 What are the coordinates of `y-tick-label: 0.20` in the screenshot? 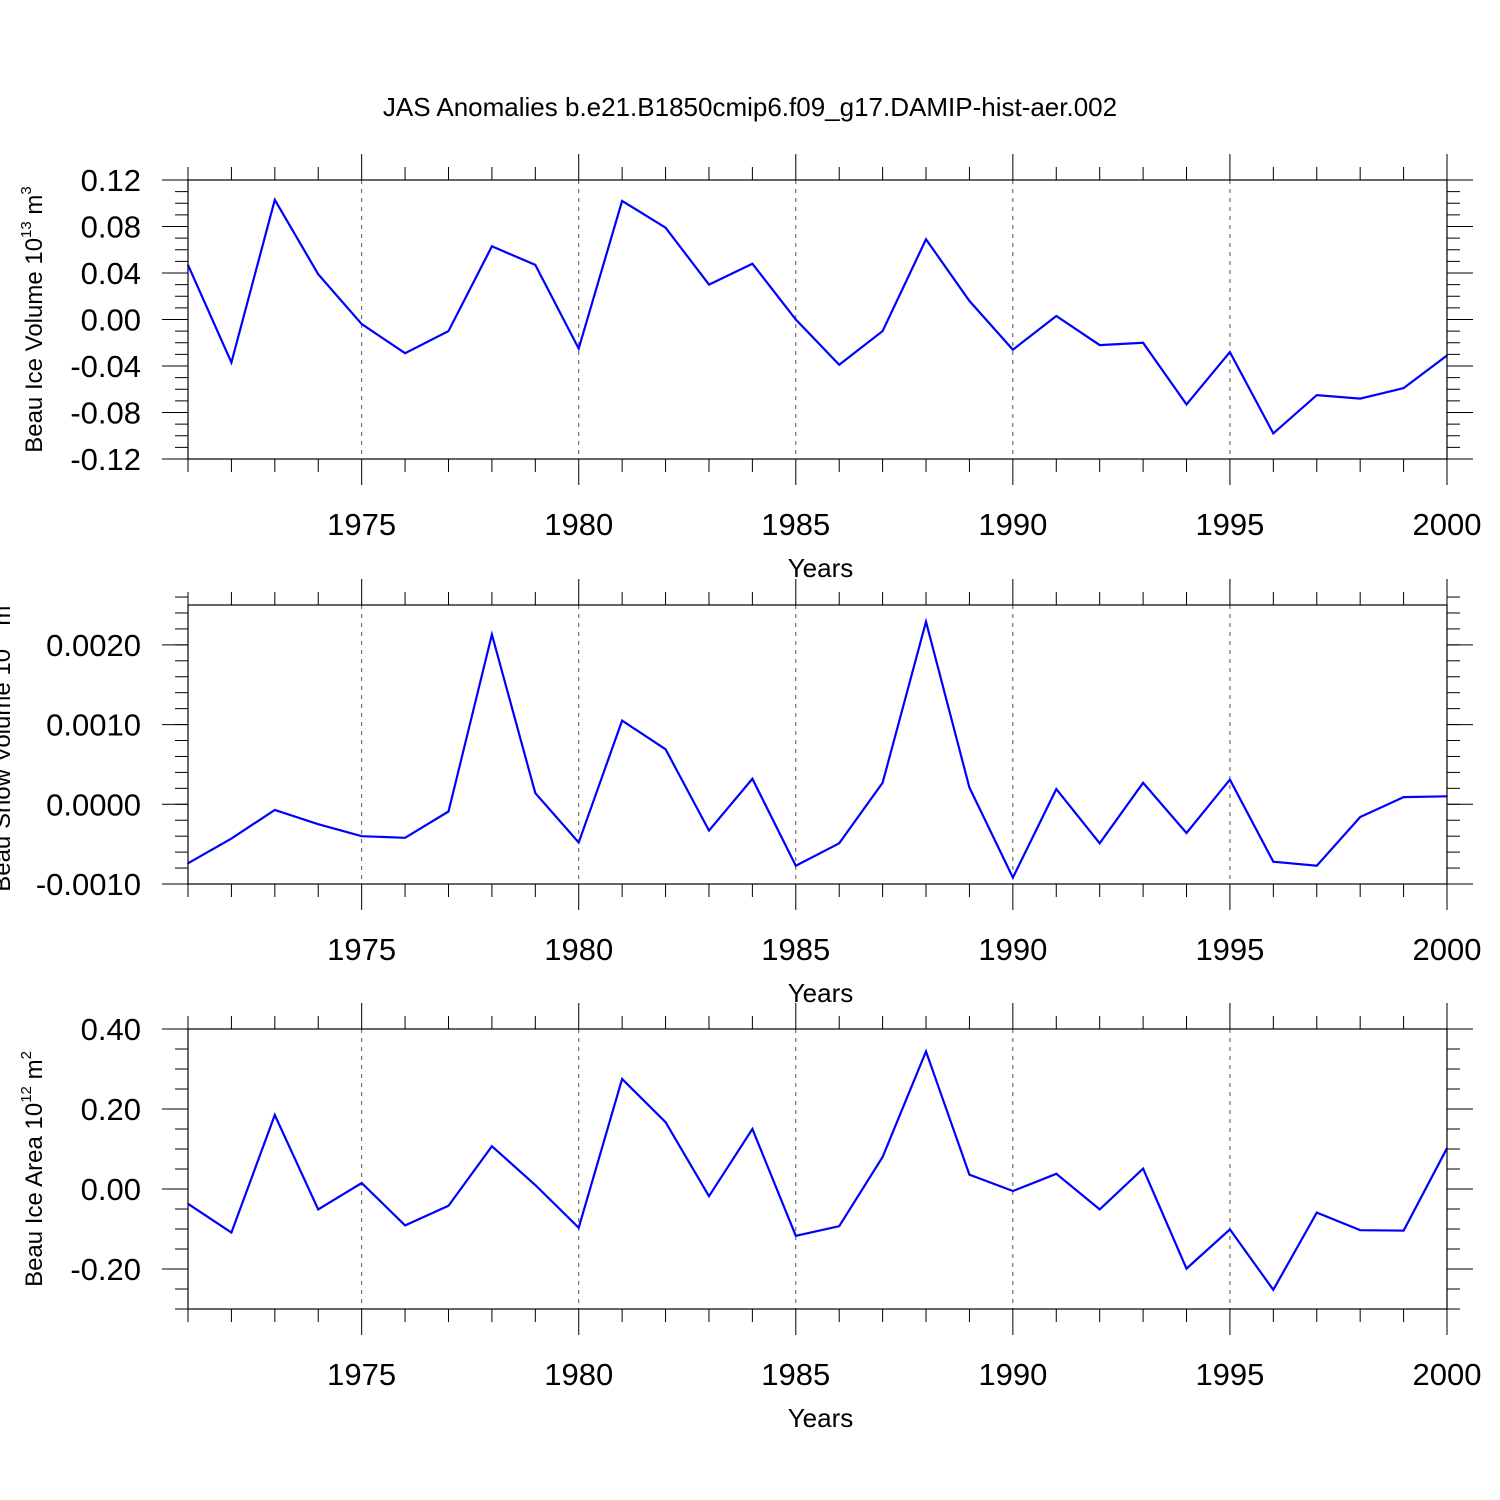 It's located at (111, 1109).